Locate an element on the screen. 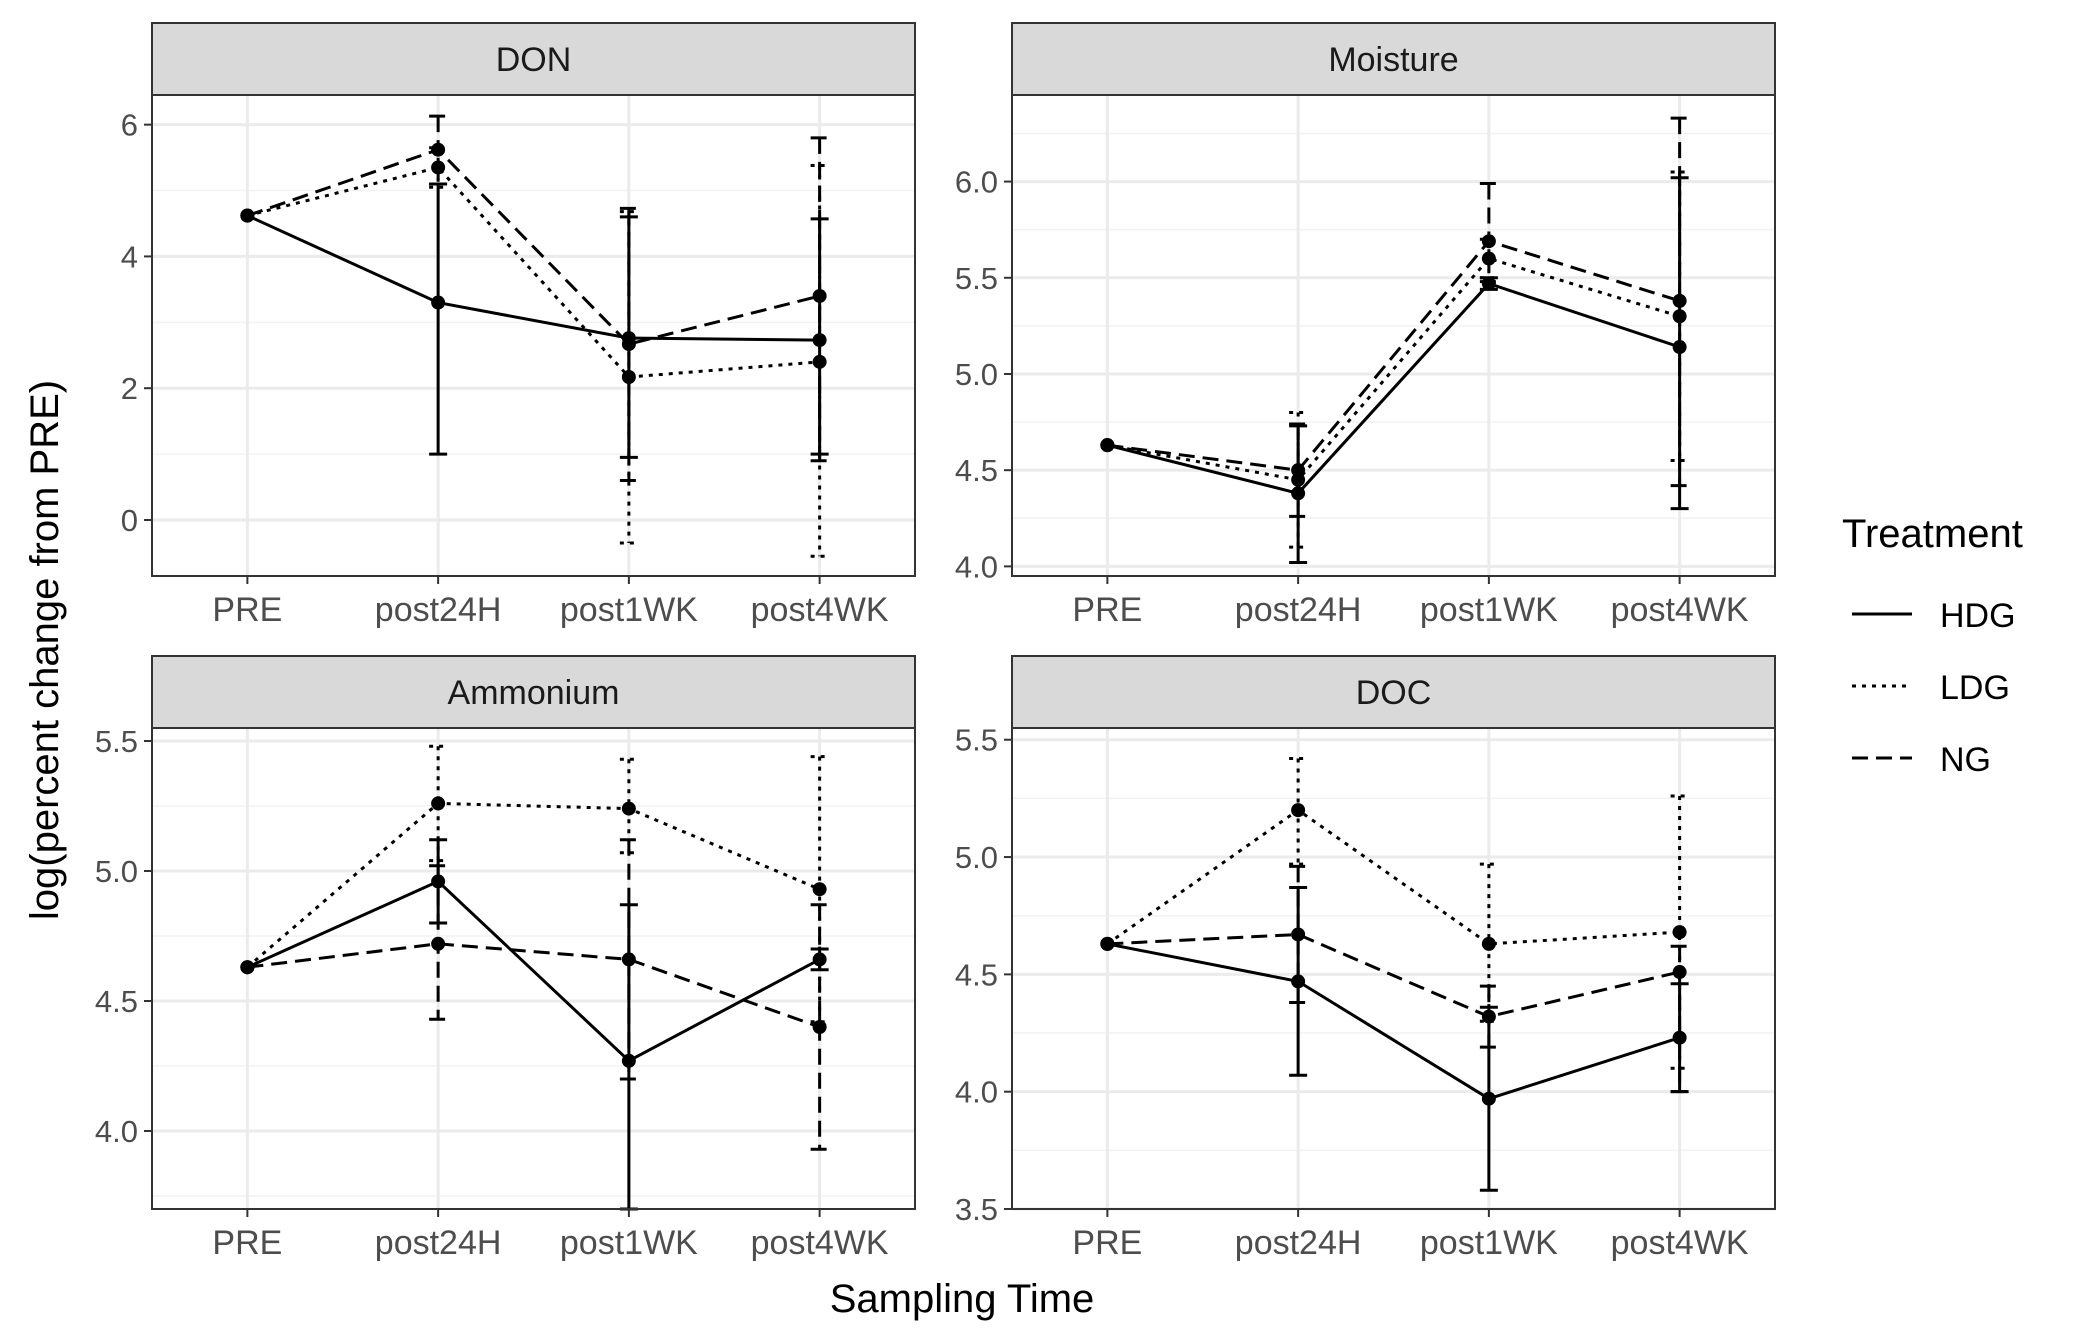  series-line-ng-moisture is located at coordinates (1394, 355).